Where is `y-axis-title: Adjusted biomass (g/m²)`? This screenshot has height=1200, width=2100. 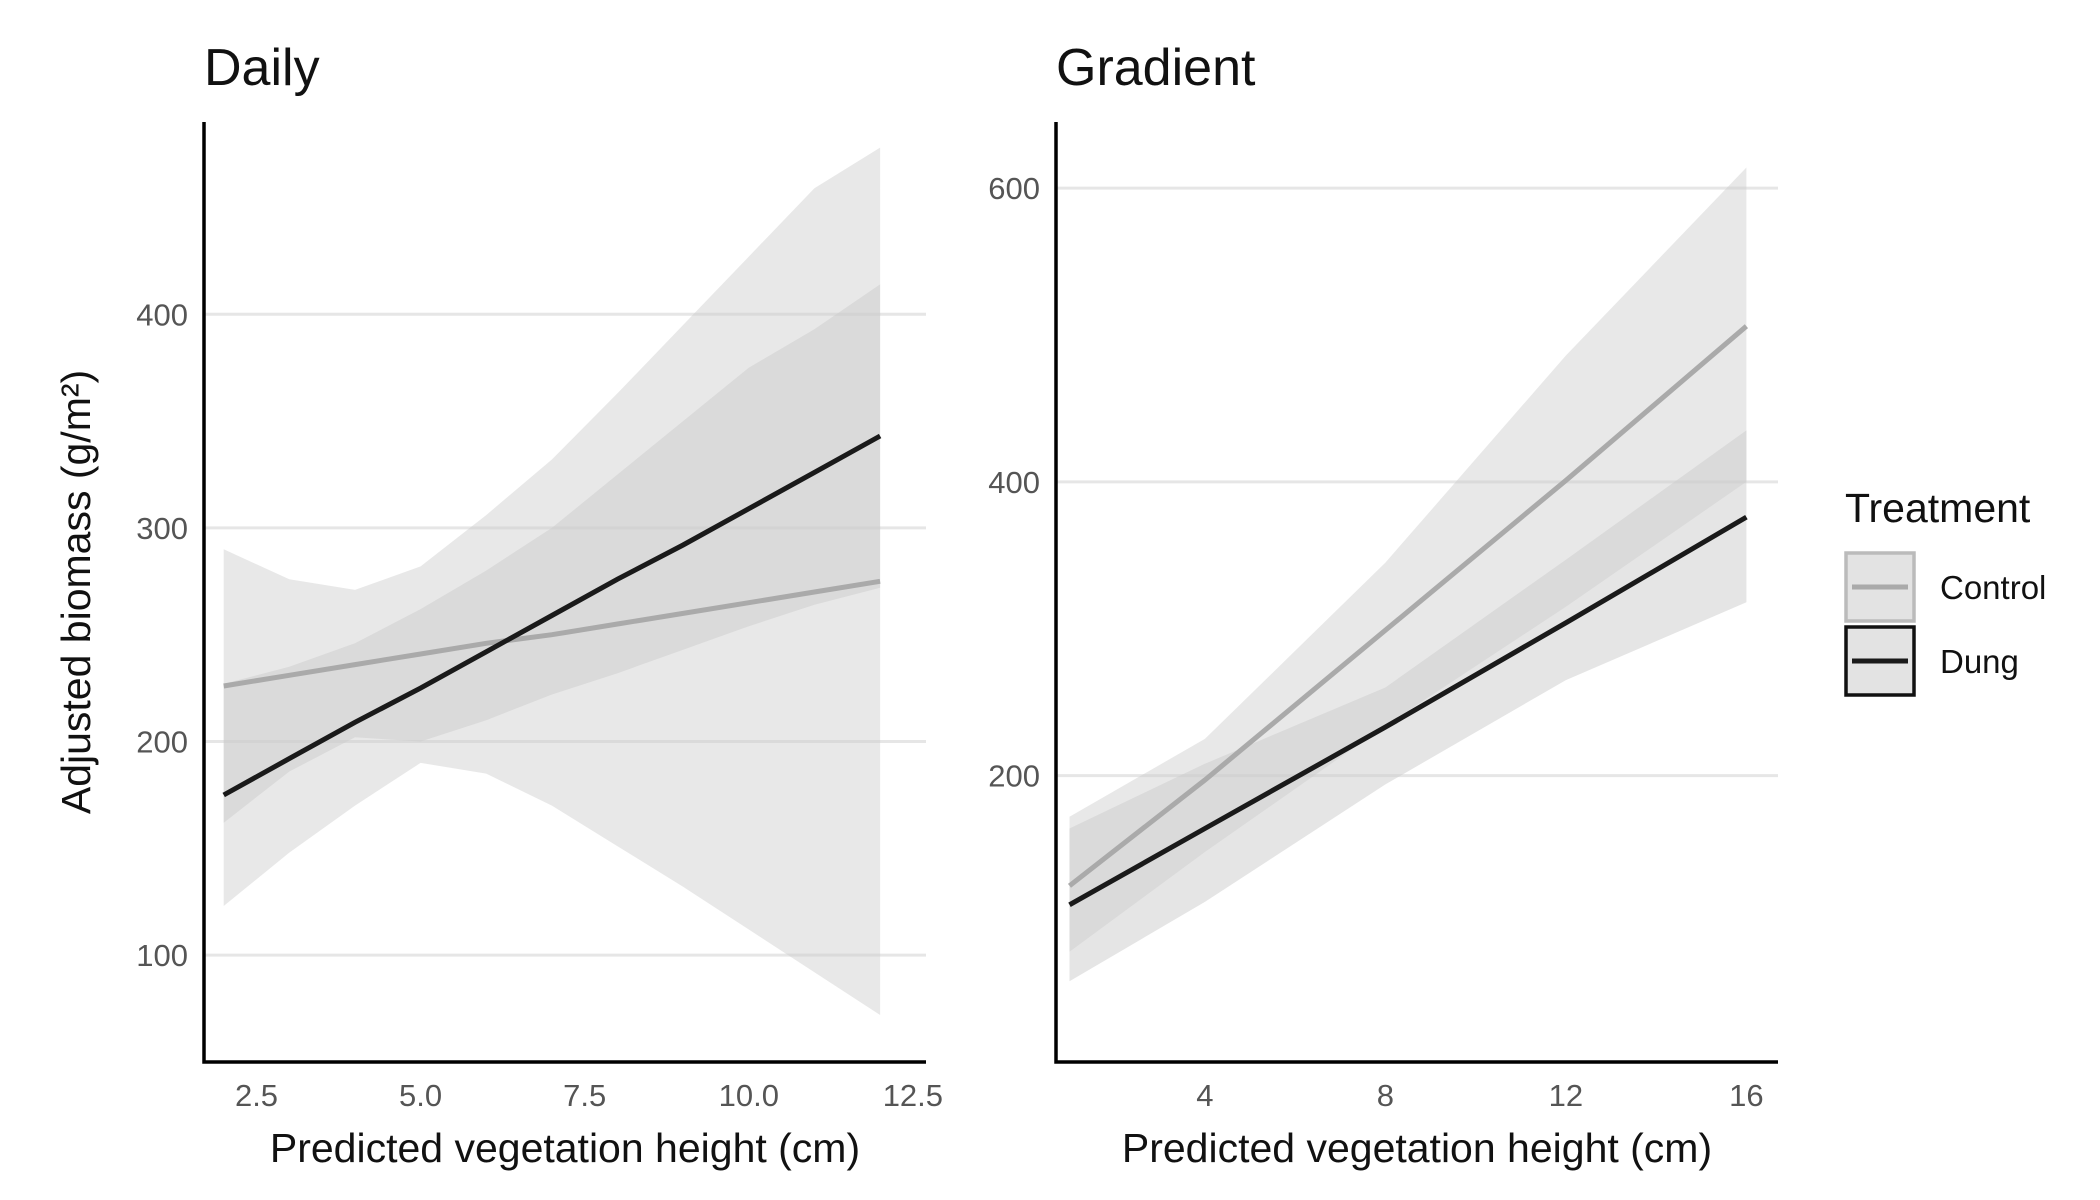 y-axis-title: Adjusted biomass (g/m²) is located at coordinates (76, 592).